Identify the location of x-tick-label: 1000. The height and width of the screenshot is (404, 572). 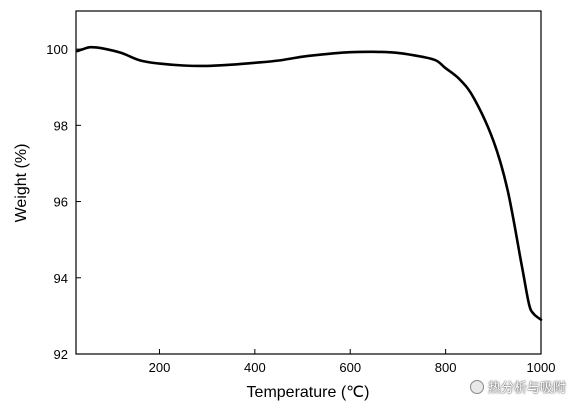
(541, 367).